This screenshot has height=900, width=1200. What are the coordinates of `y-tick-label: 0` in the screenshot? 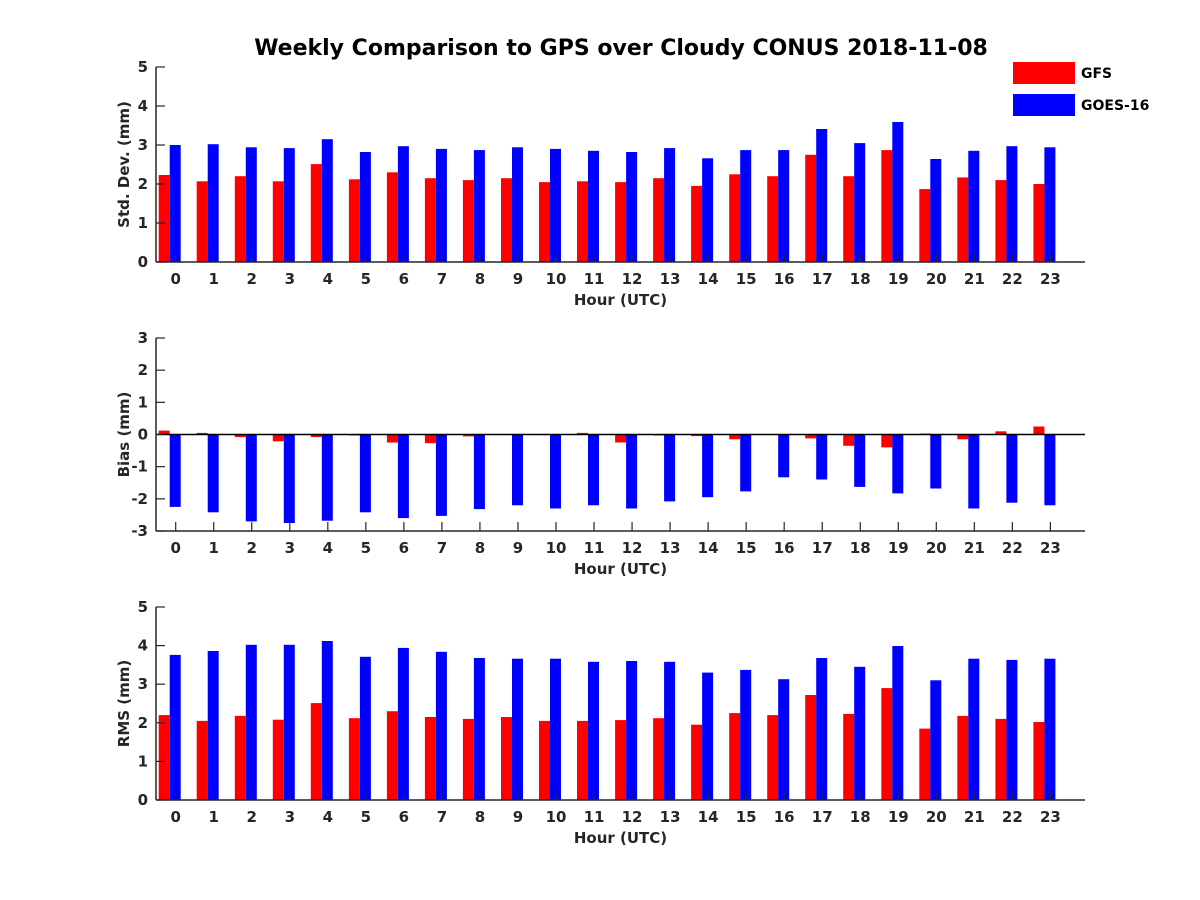 It's located at (143, 262).